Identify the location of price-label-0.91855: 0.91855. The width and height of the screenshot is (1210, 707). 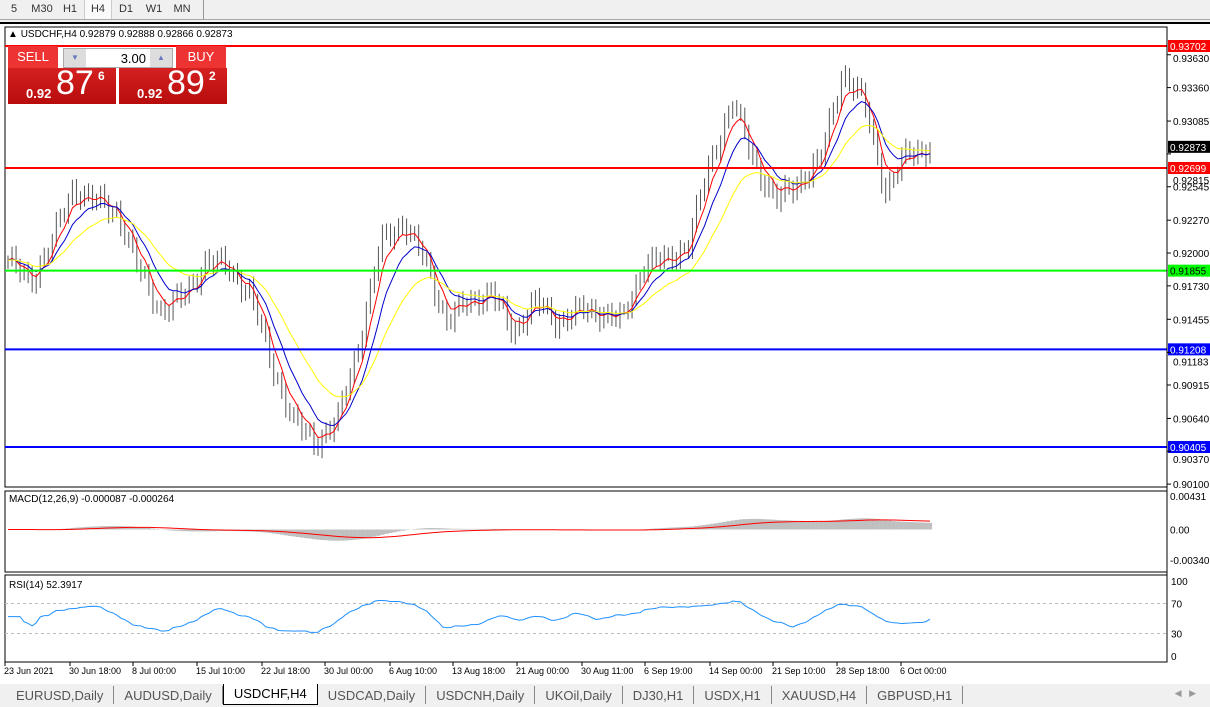
(1189, 271).